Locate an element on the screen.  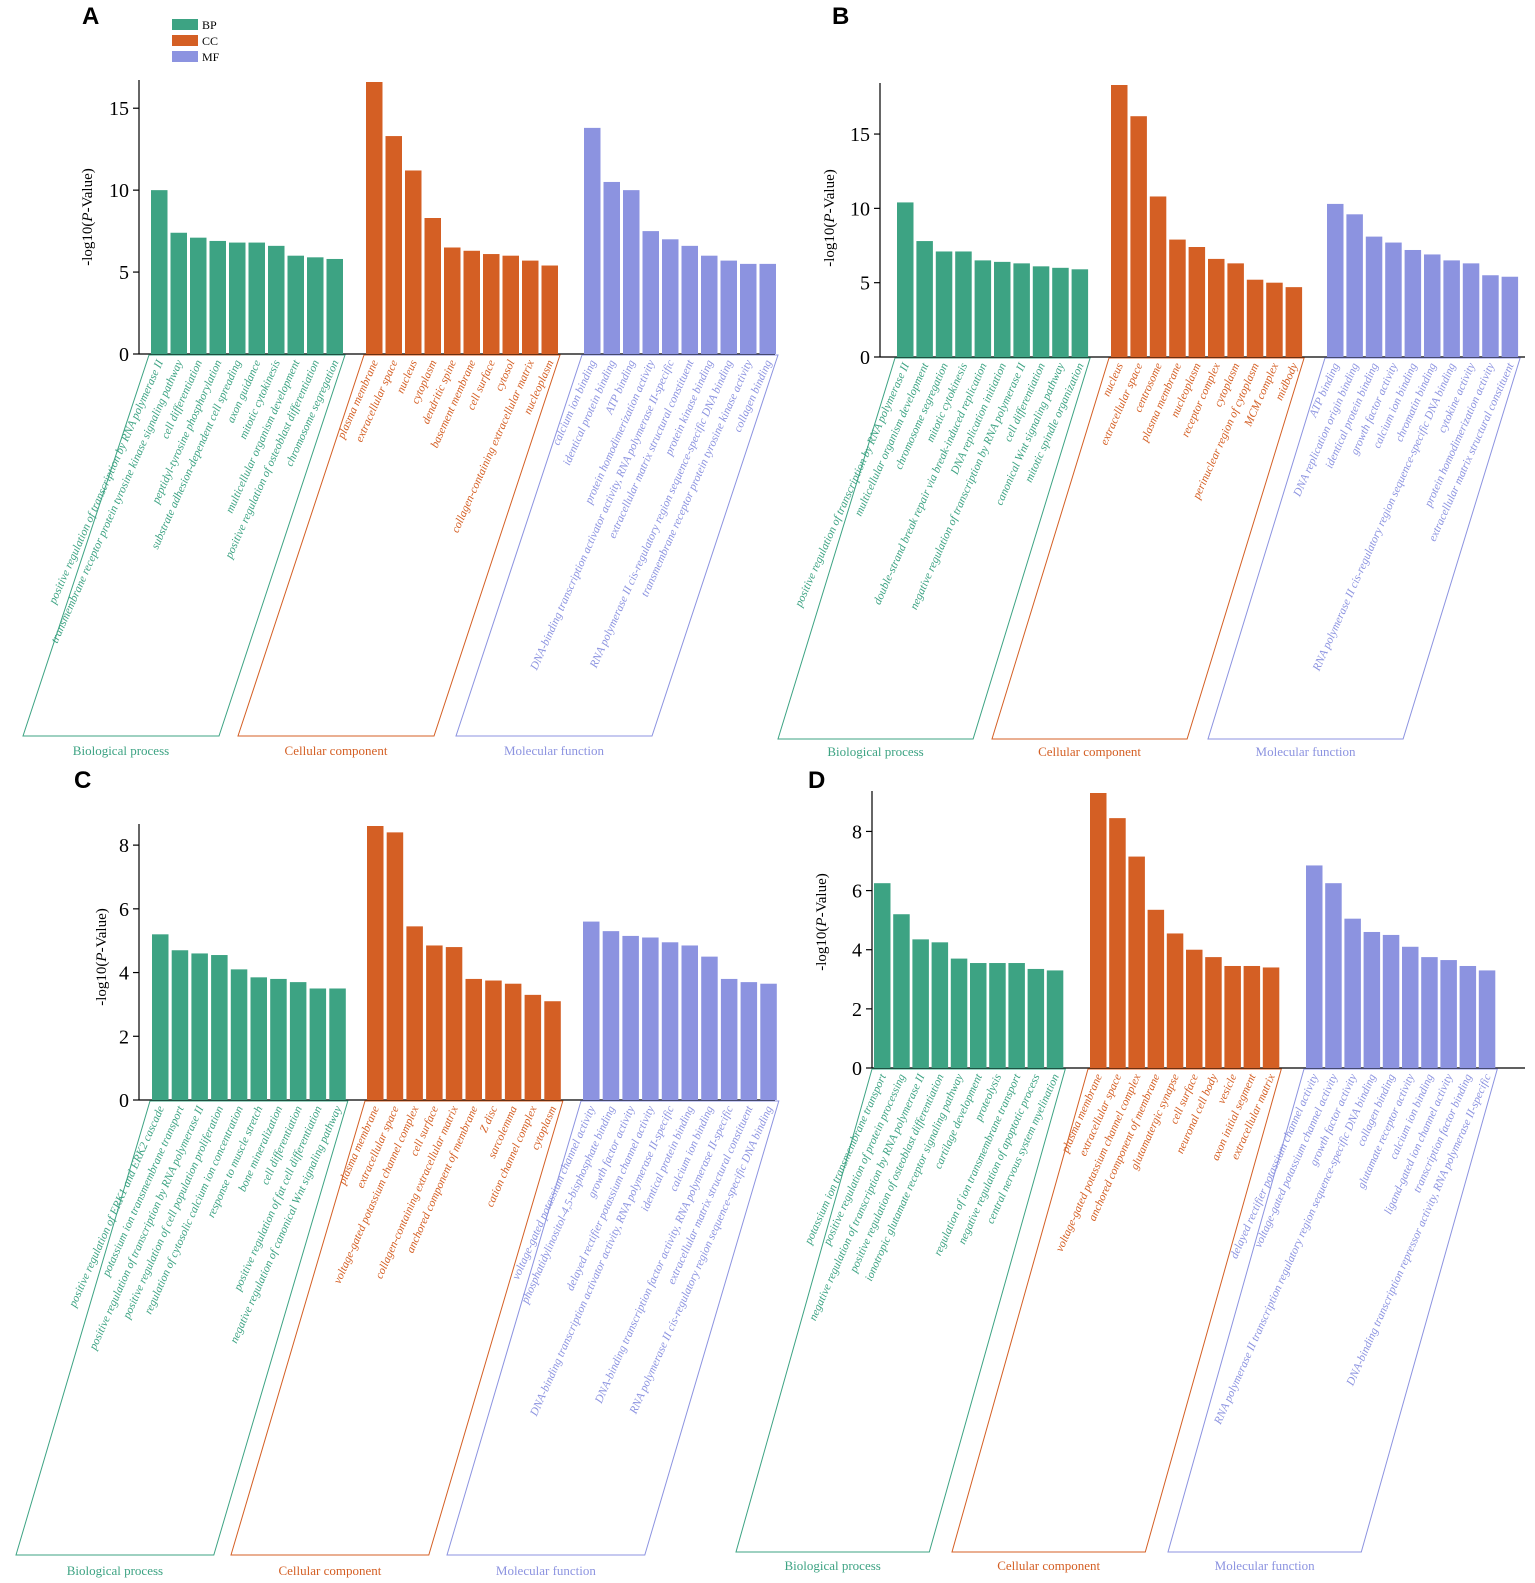
legend-label-mf: MF is located at coordinates (211, 57).